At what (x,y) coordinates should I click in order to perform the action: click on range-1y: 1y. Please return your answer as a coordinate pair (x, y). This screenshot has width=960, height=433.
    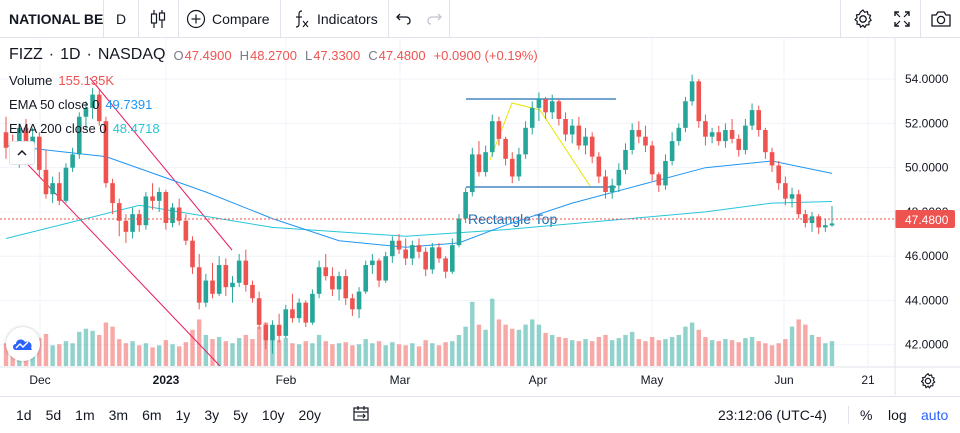
    Looking at the image, I should click on (183, 415).